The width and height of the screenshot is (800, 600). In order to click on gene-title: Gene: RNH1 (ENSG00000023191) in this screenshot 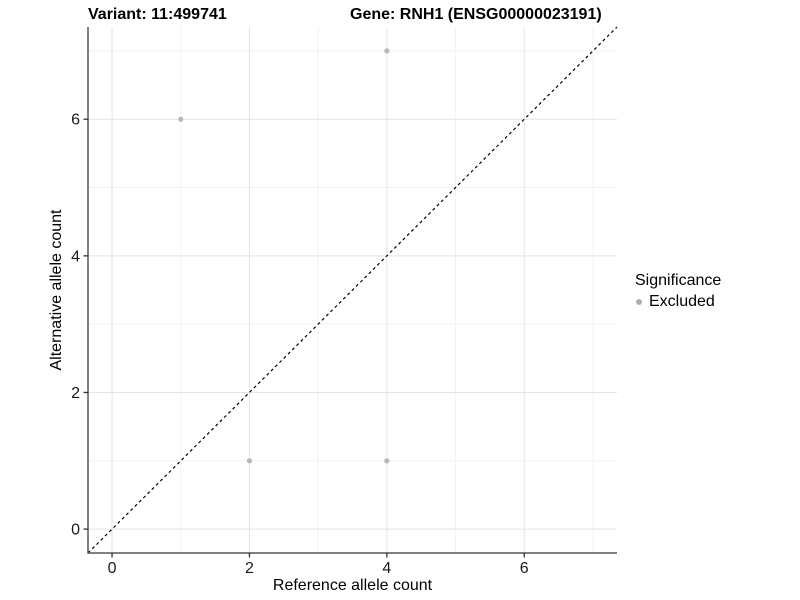, I will do `click(476, 14)`.